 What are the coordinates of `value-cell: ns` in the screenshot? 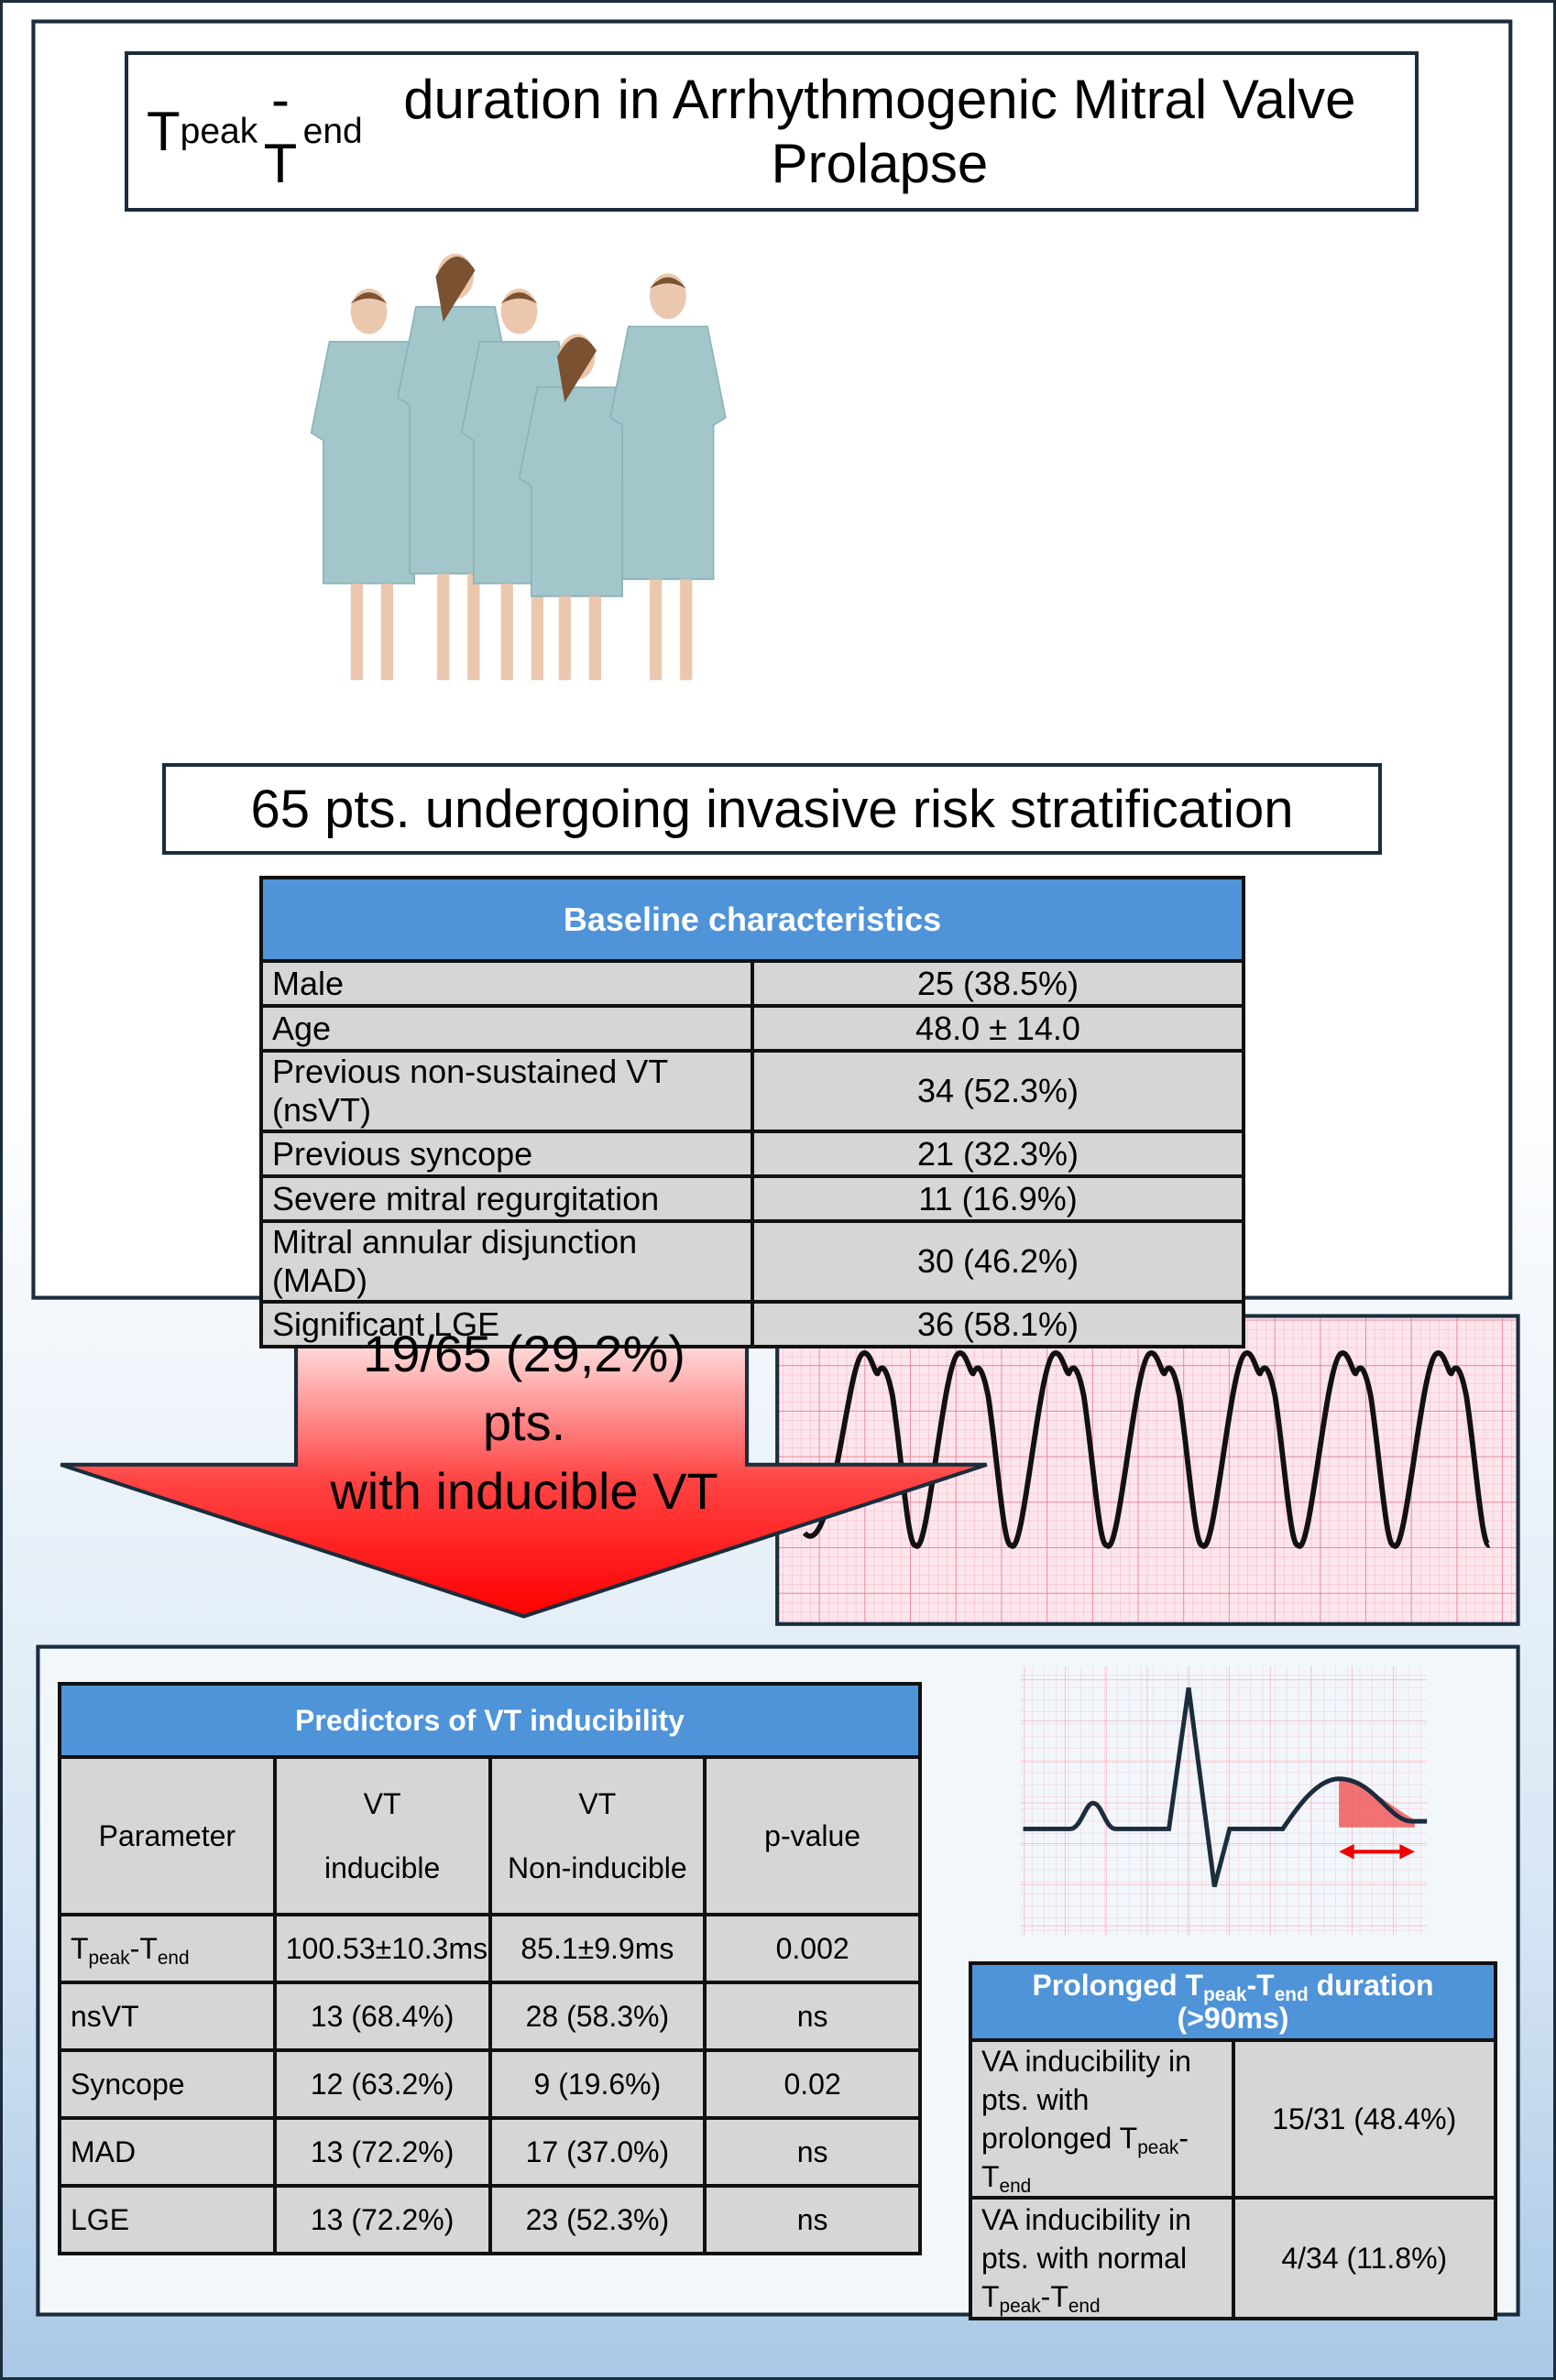 It's located at (812, 2152).